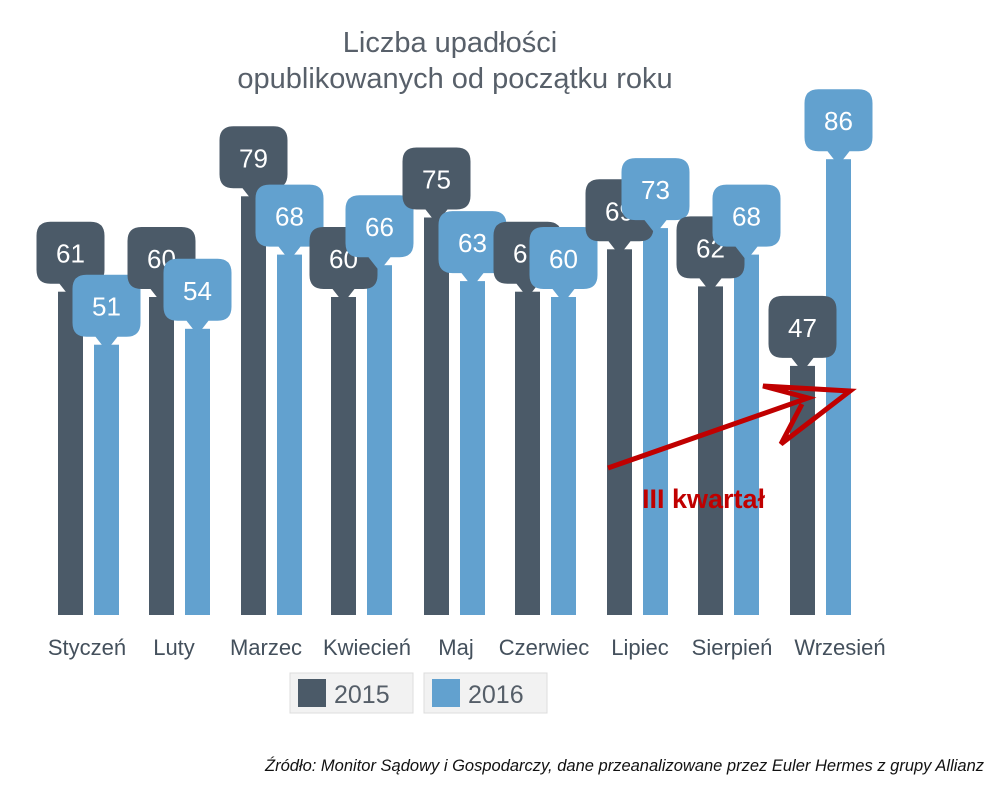  What do you see at coordinates (704, 499) in the screenshot?
I see `annotation-label: III kwartał` at bounding box center [704, 499].